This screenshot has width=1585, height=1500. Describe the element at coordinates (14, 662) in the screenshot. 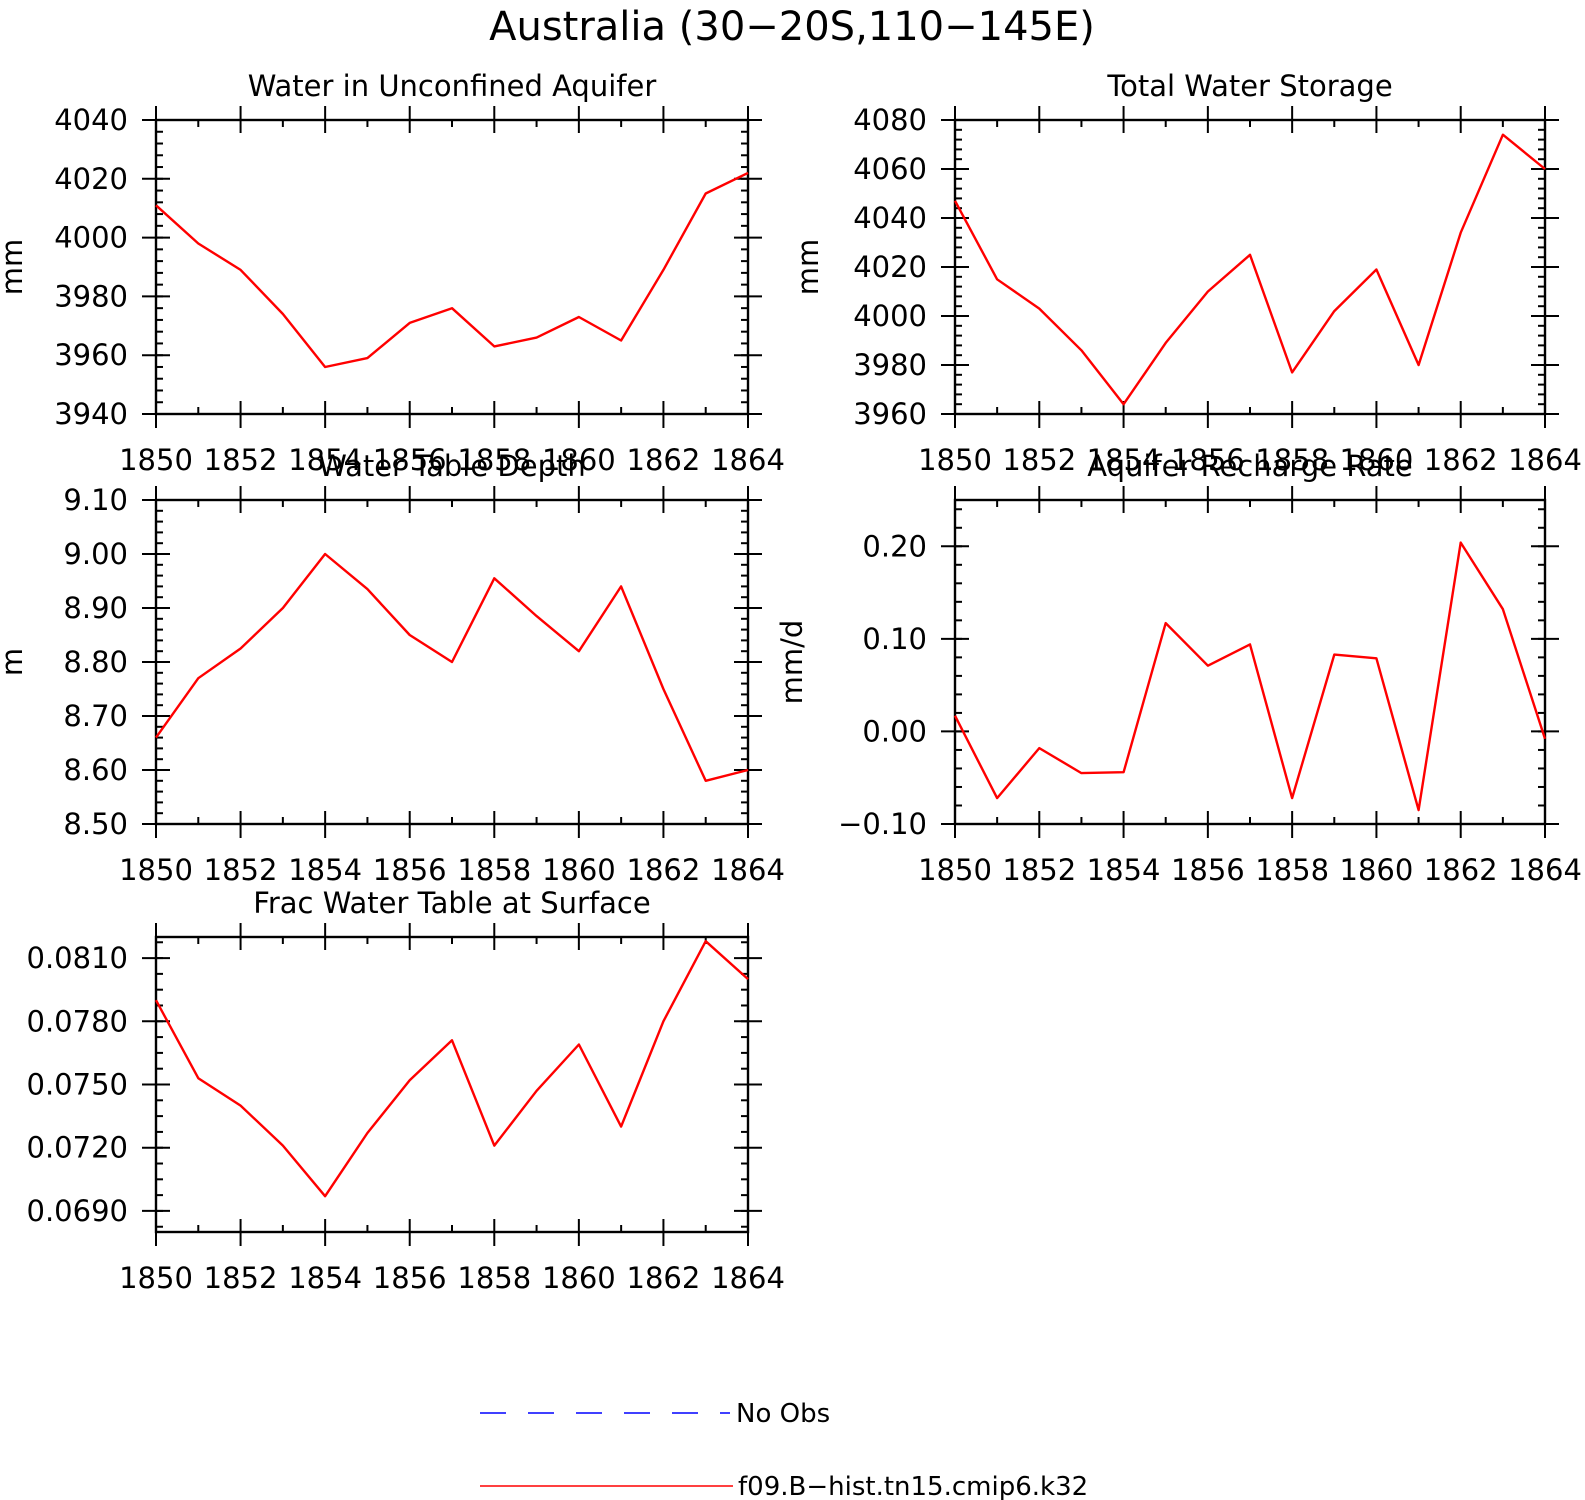

I see `y-axis-label: m` at that location.